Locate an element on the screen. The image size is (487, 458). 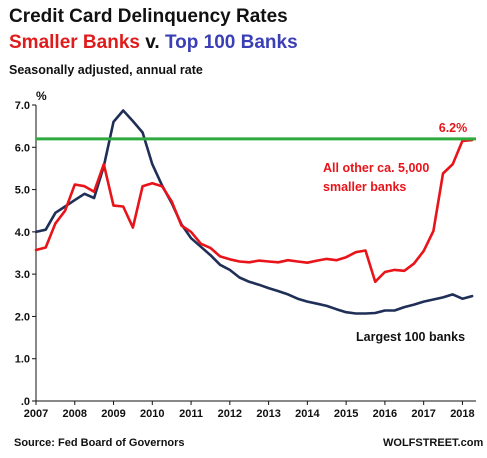
y-tick-label: .0 is located at coordinates (25, 402).